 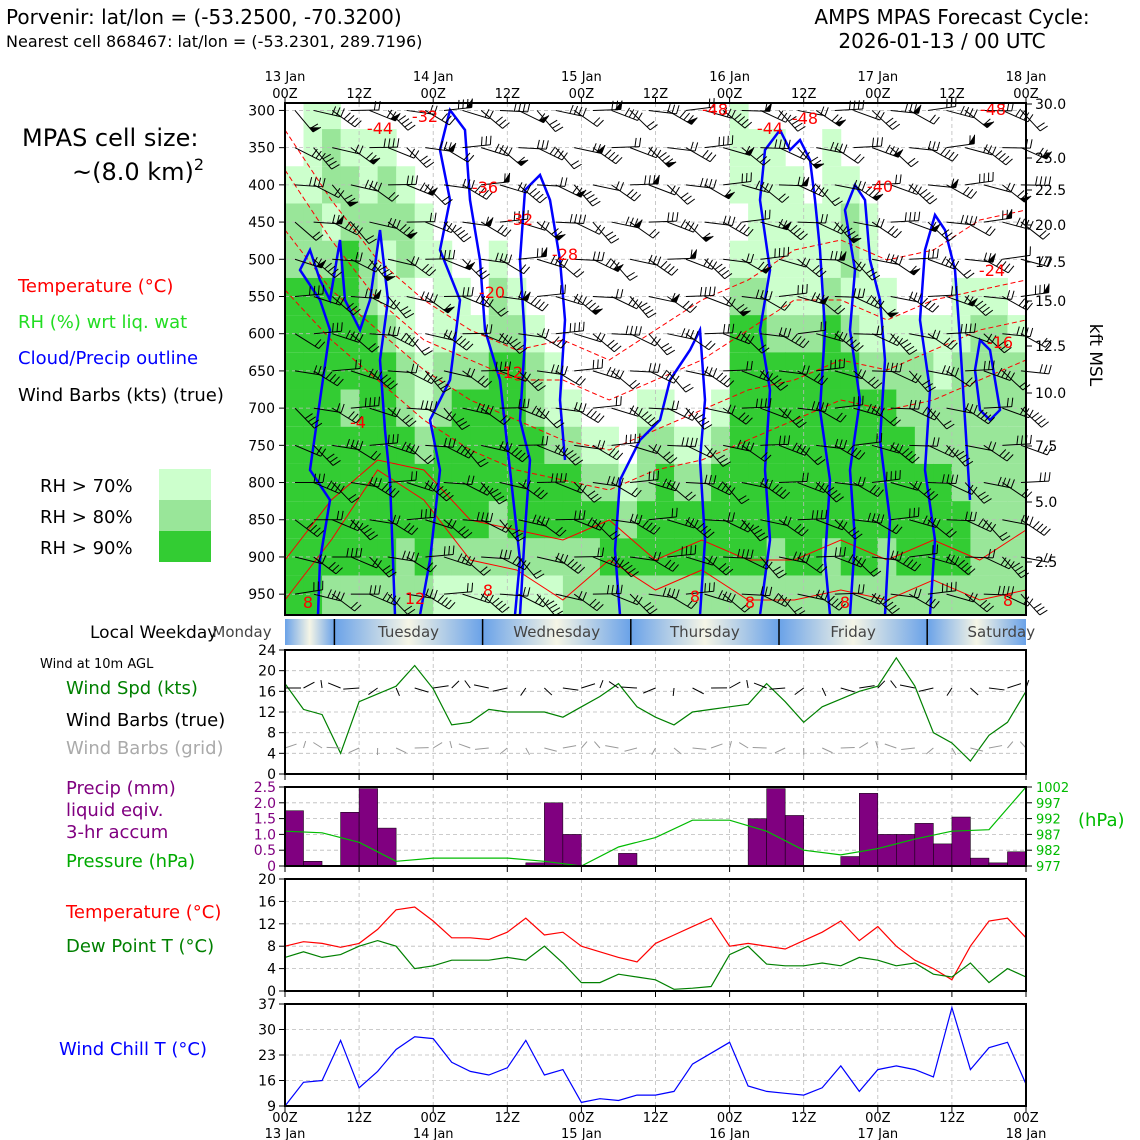 I want to click on panel-tick-label: 20, so click(x=267, y=672).